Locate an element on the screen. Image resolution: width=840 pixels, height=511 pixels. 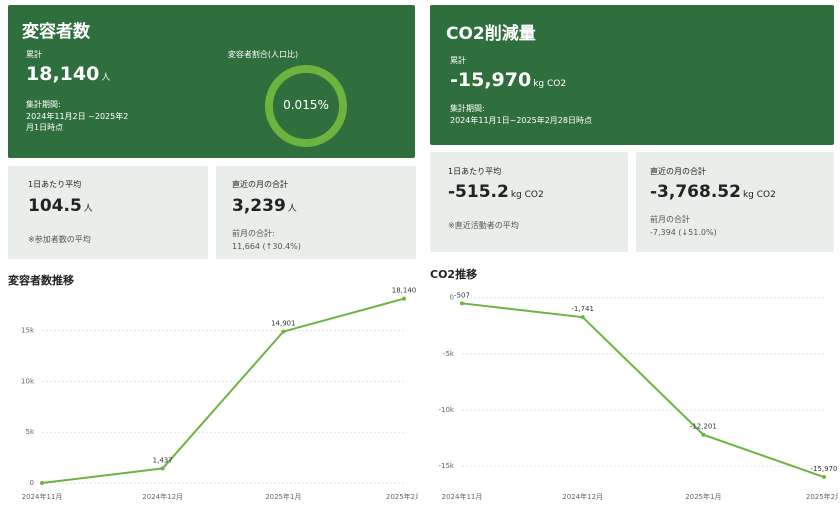
card-title: CO2削減量 is located at coordinates (491, 34).